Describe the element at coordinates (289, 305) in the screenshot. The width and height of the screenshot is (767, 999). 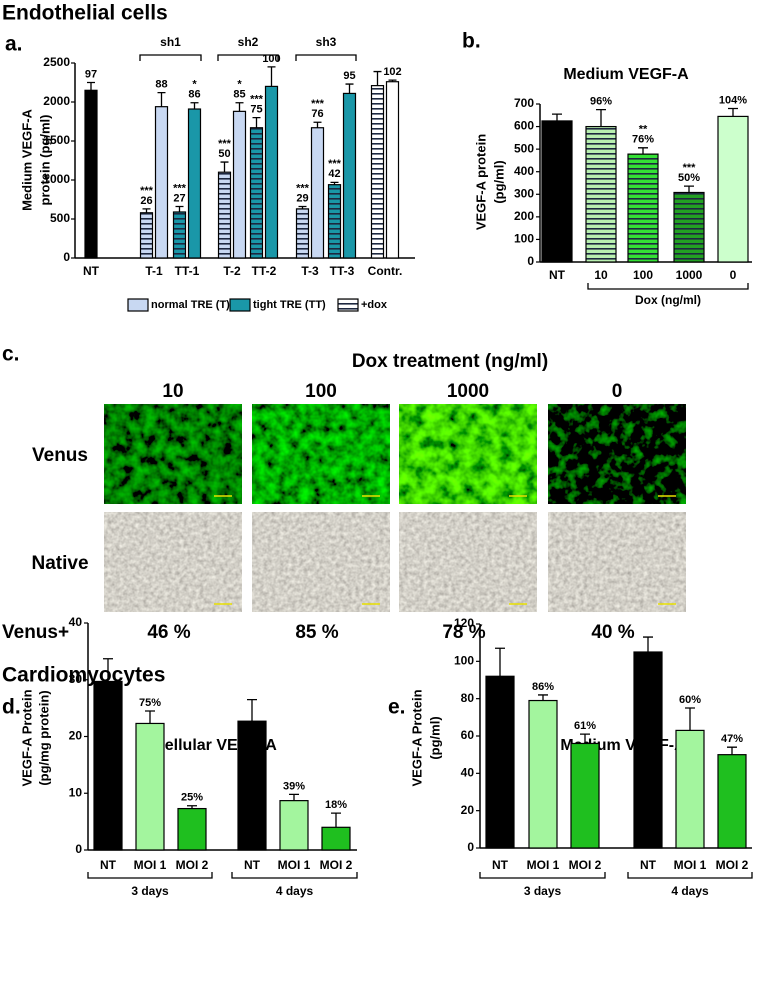
I see `legend-label: tight TRE (TT)` at that location.